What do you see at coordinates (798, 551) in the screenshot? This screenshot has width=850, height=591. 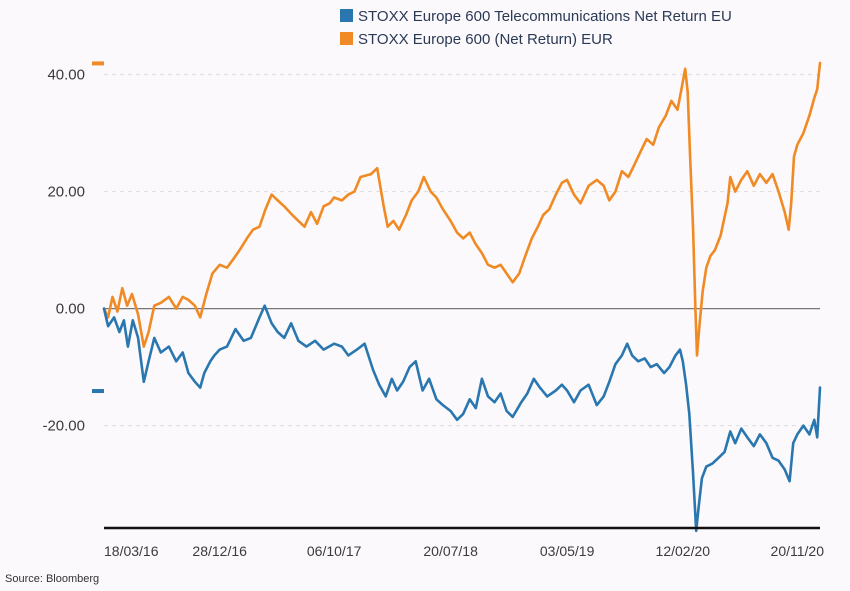 I see `x-tick-label: 20/11/20` at bounding box center [798, 551].